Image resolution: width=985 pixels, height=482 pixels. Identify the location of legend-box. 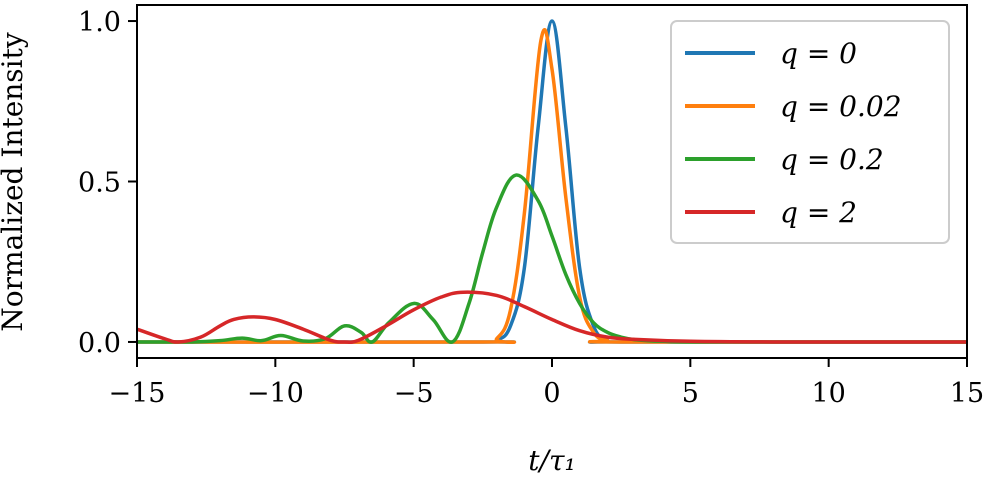
(810, 132).